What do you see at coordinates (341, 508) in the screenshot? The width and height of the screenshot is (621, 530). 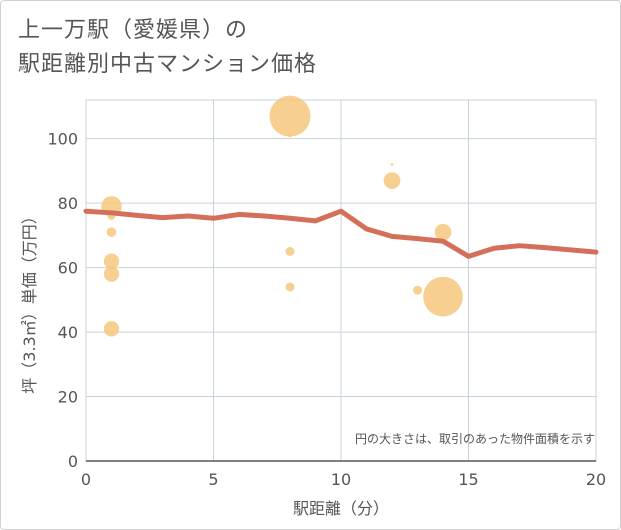 I see `x-axis-label: 駅距離（分）` at bounding box center [341, 508].